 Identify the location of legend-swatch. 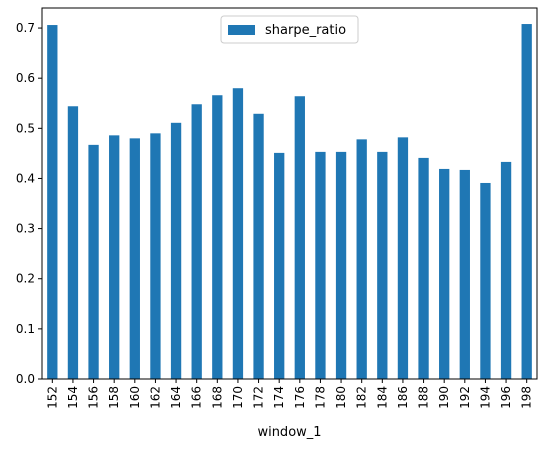
(241, 30).